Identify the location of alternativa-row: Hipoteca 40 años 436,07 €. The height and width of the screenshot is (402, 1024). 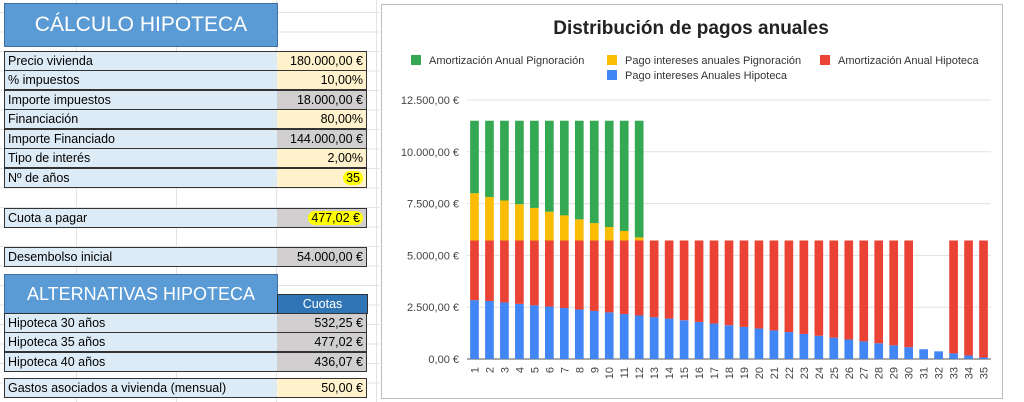
(185, 362).